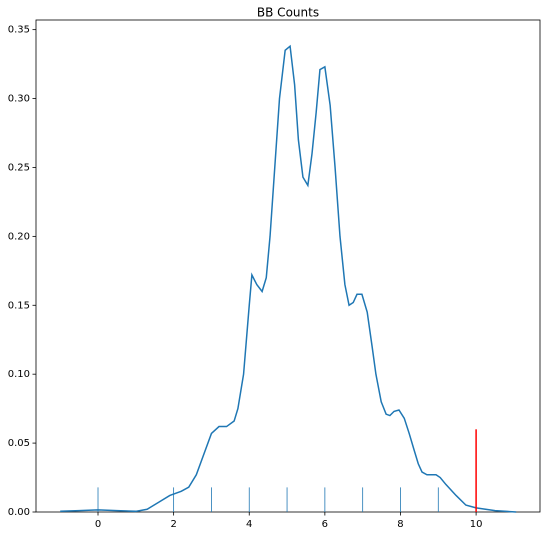  What do you see at coordinates (98, 524) in the screenshot?
I see `x-tick-label: 0` at bounding box center [98, 524].